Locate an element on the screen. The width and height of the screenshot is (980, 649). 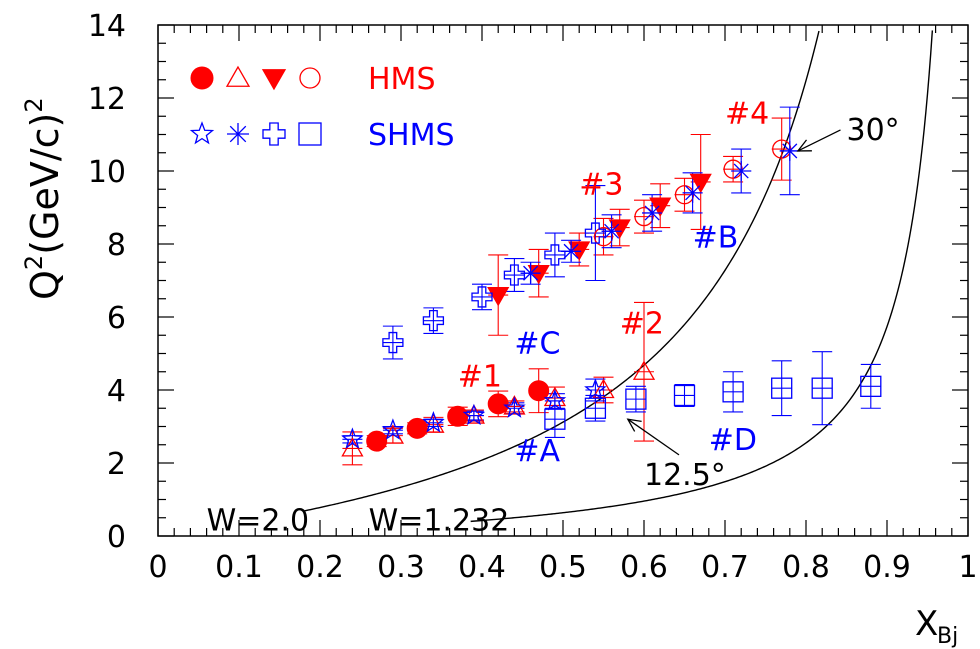
annotation-label: #C is located at coordinates (537, 344).